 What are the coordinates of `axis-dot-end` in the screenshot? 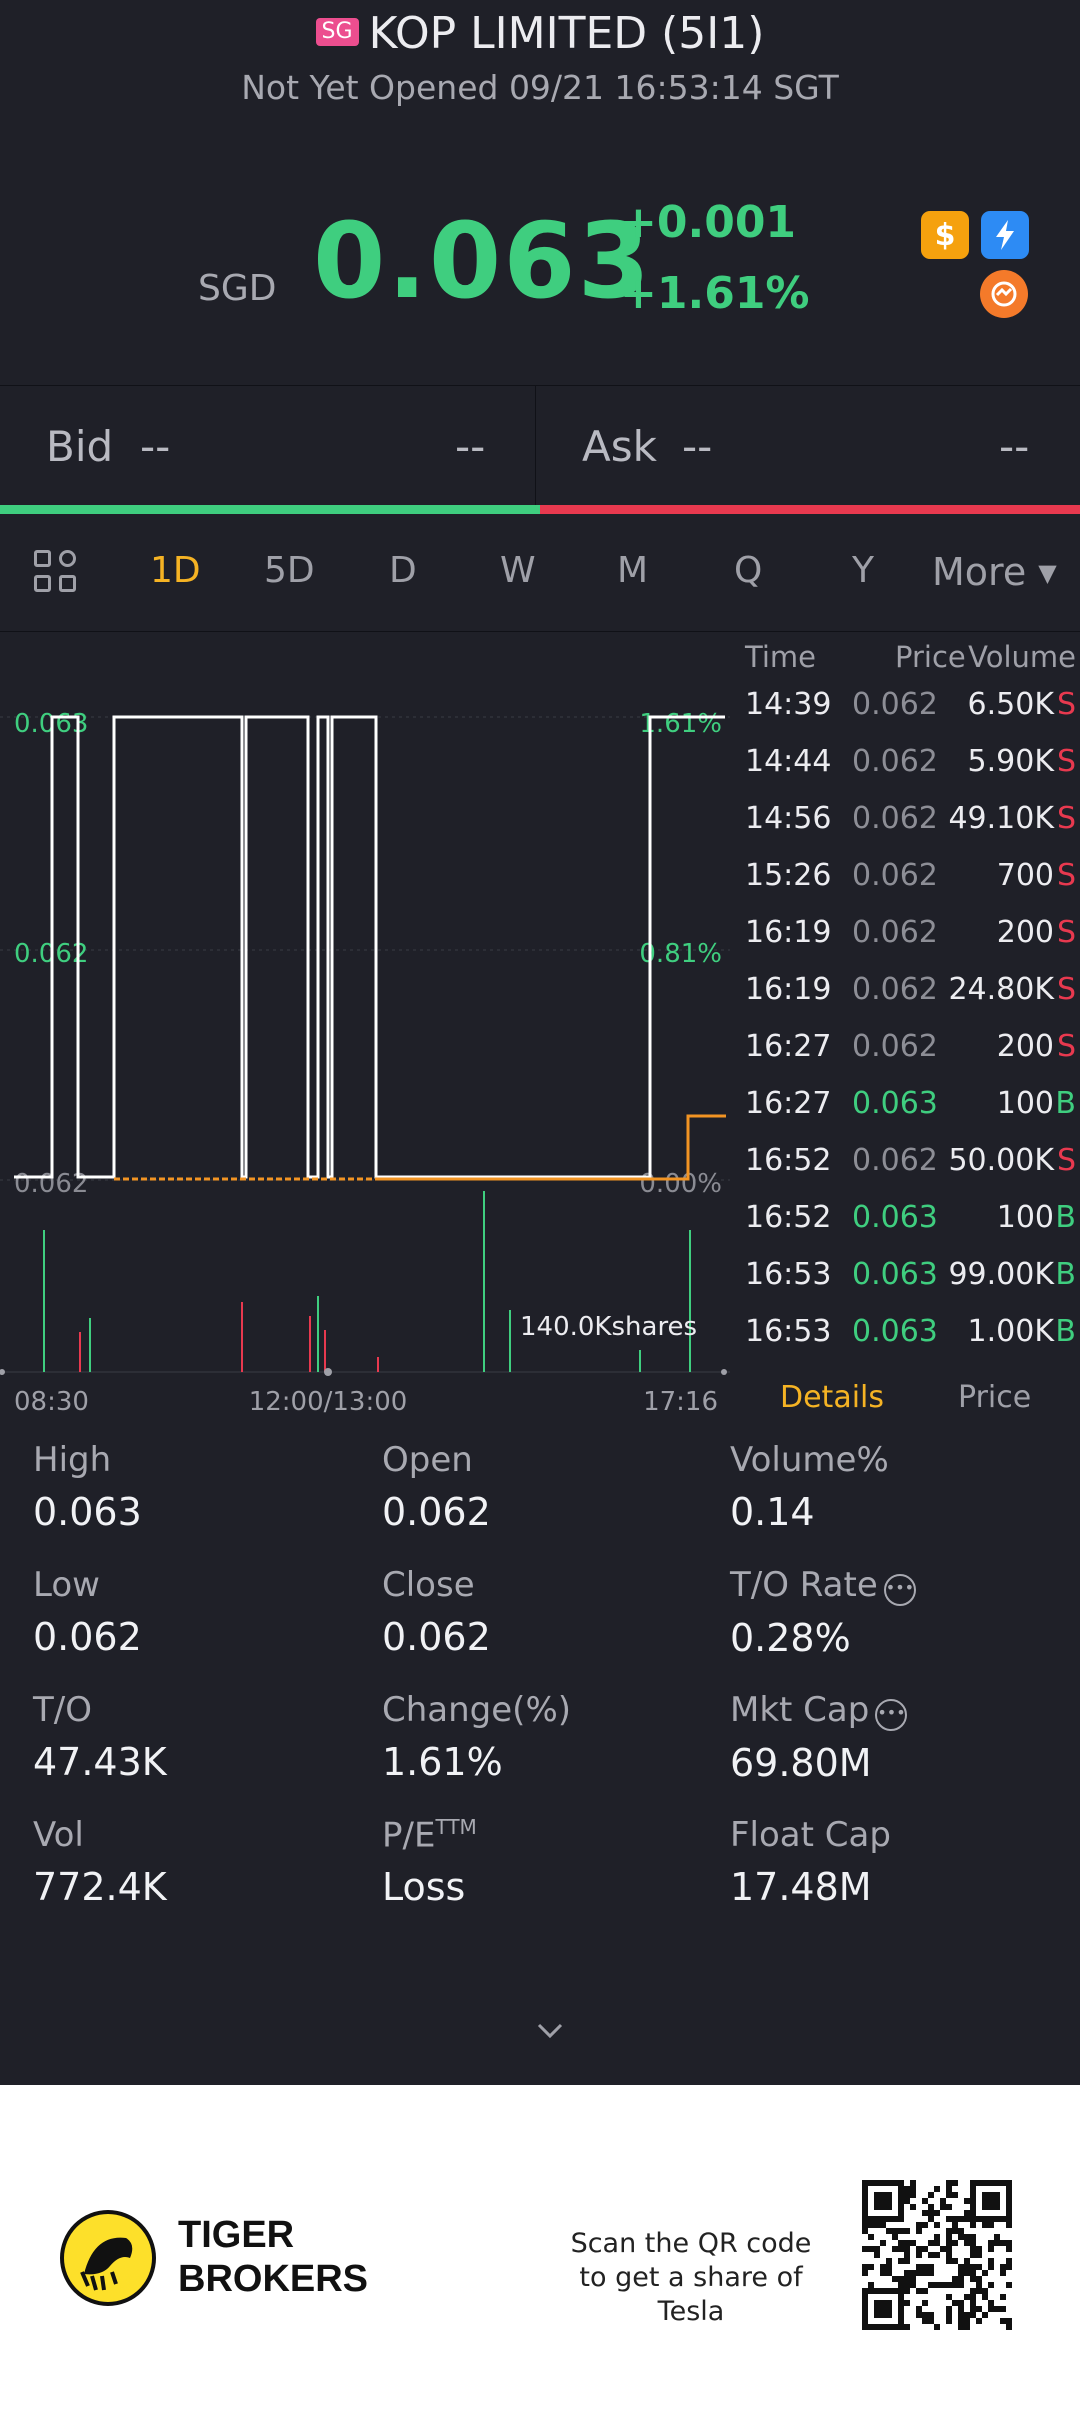 It's located at (724, 1372).